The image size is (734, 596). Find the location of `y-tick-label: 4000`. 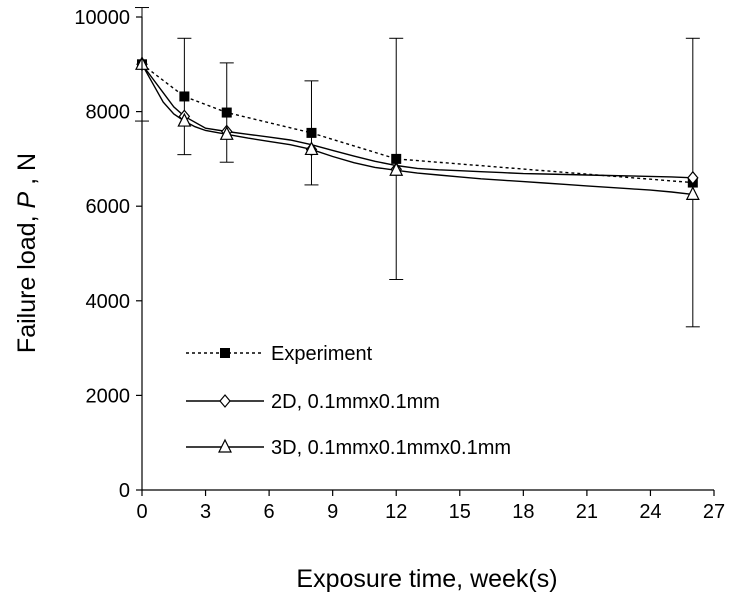

y-tick-label: 4000 is located at coordinates (108, 302).